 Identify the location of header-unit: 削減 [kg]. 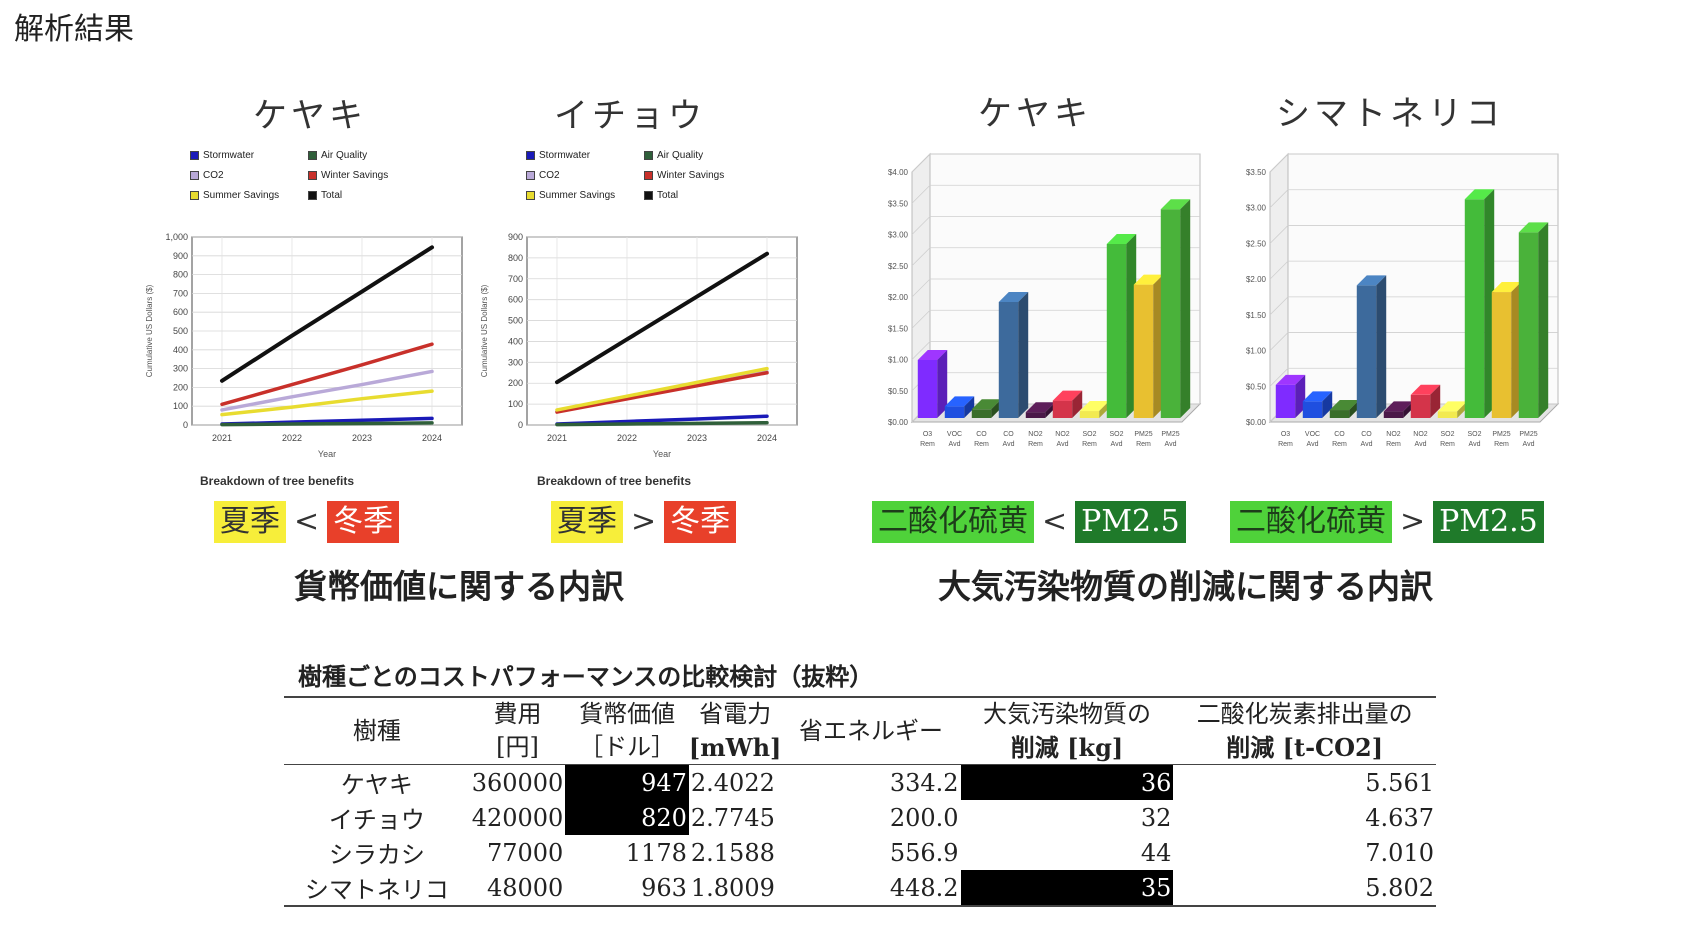
(1067, 747).